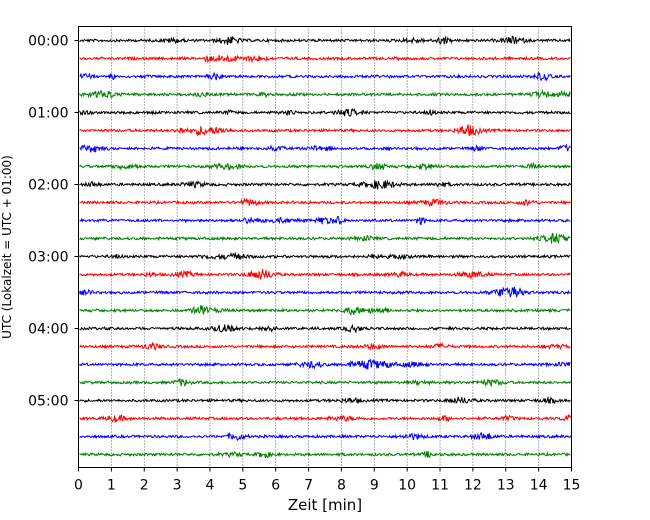 The image size is (650, 520). I want to click on x-tick-label: 0, so click(78, 486).